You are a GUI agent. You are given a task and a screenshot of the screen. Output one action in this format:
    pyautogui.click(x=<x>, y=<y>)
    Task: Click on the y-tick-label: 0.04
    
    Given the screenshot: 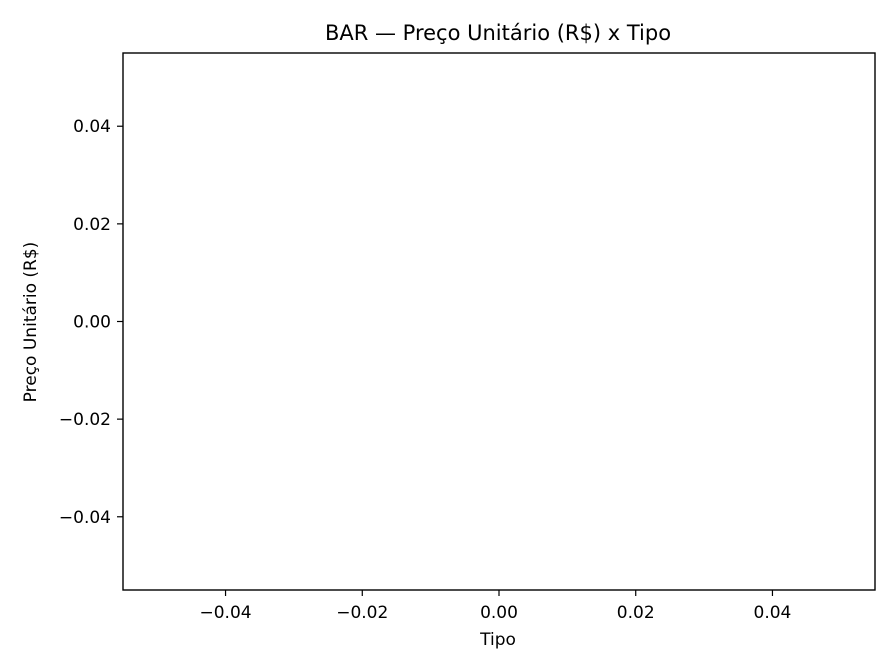 What is the action you would take?
    pyautogui.click(x=92, y=127)
    